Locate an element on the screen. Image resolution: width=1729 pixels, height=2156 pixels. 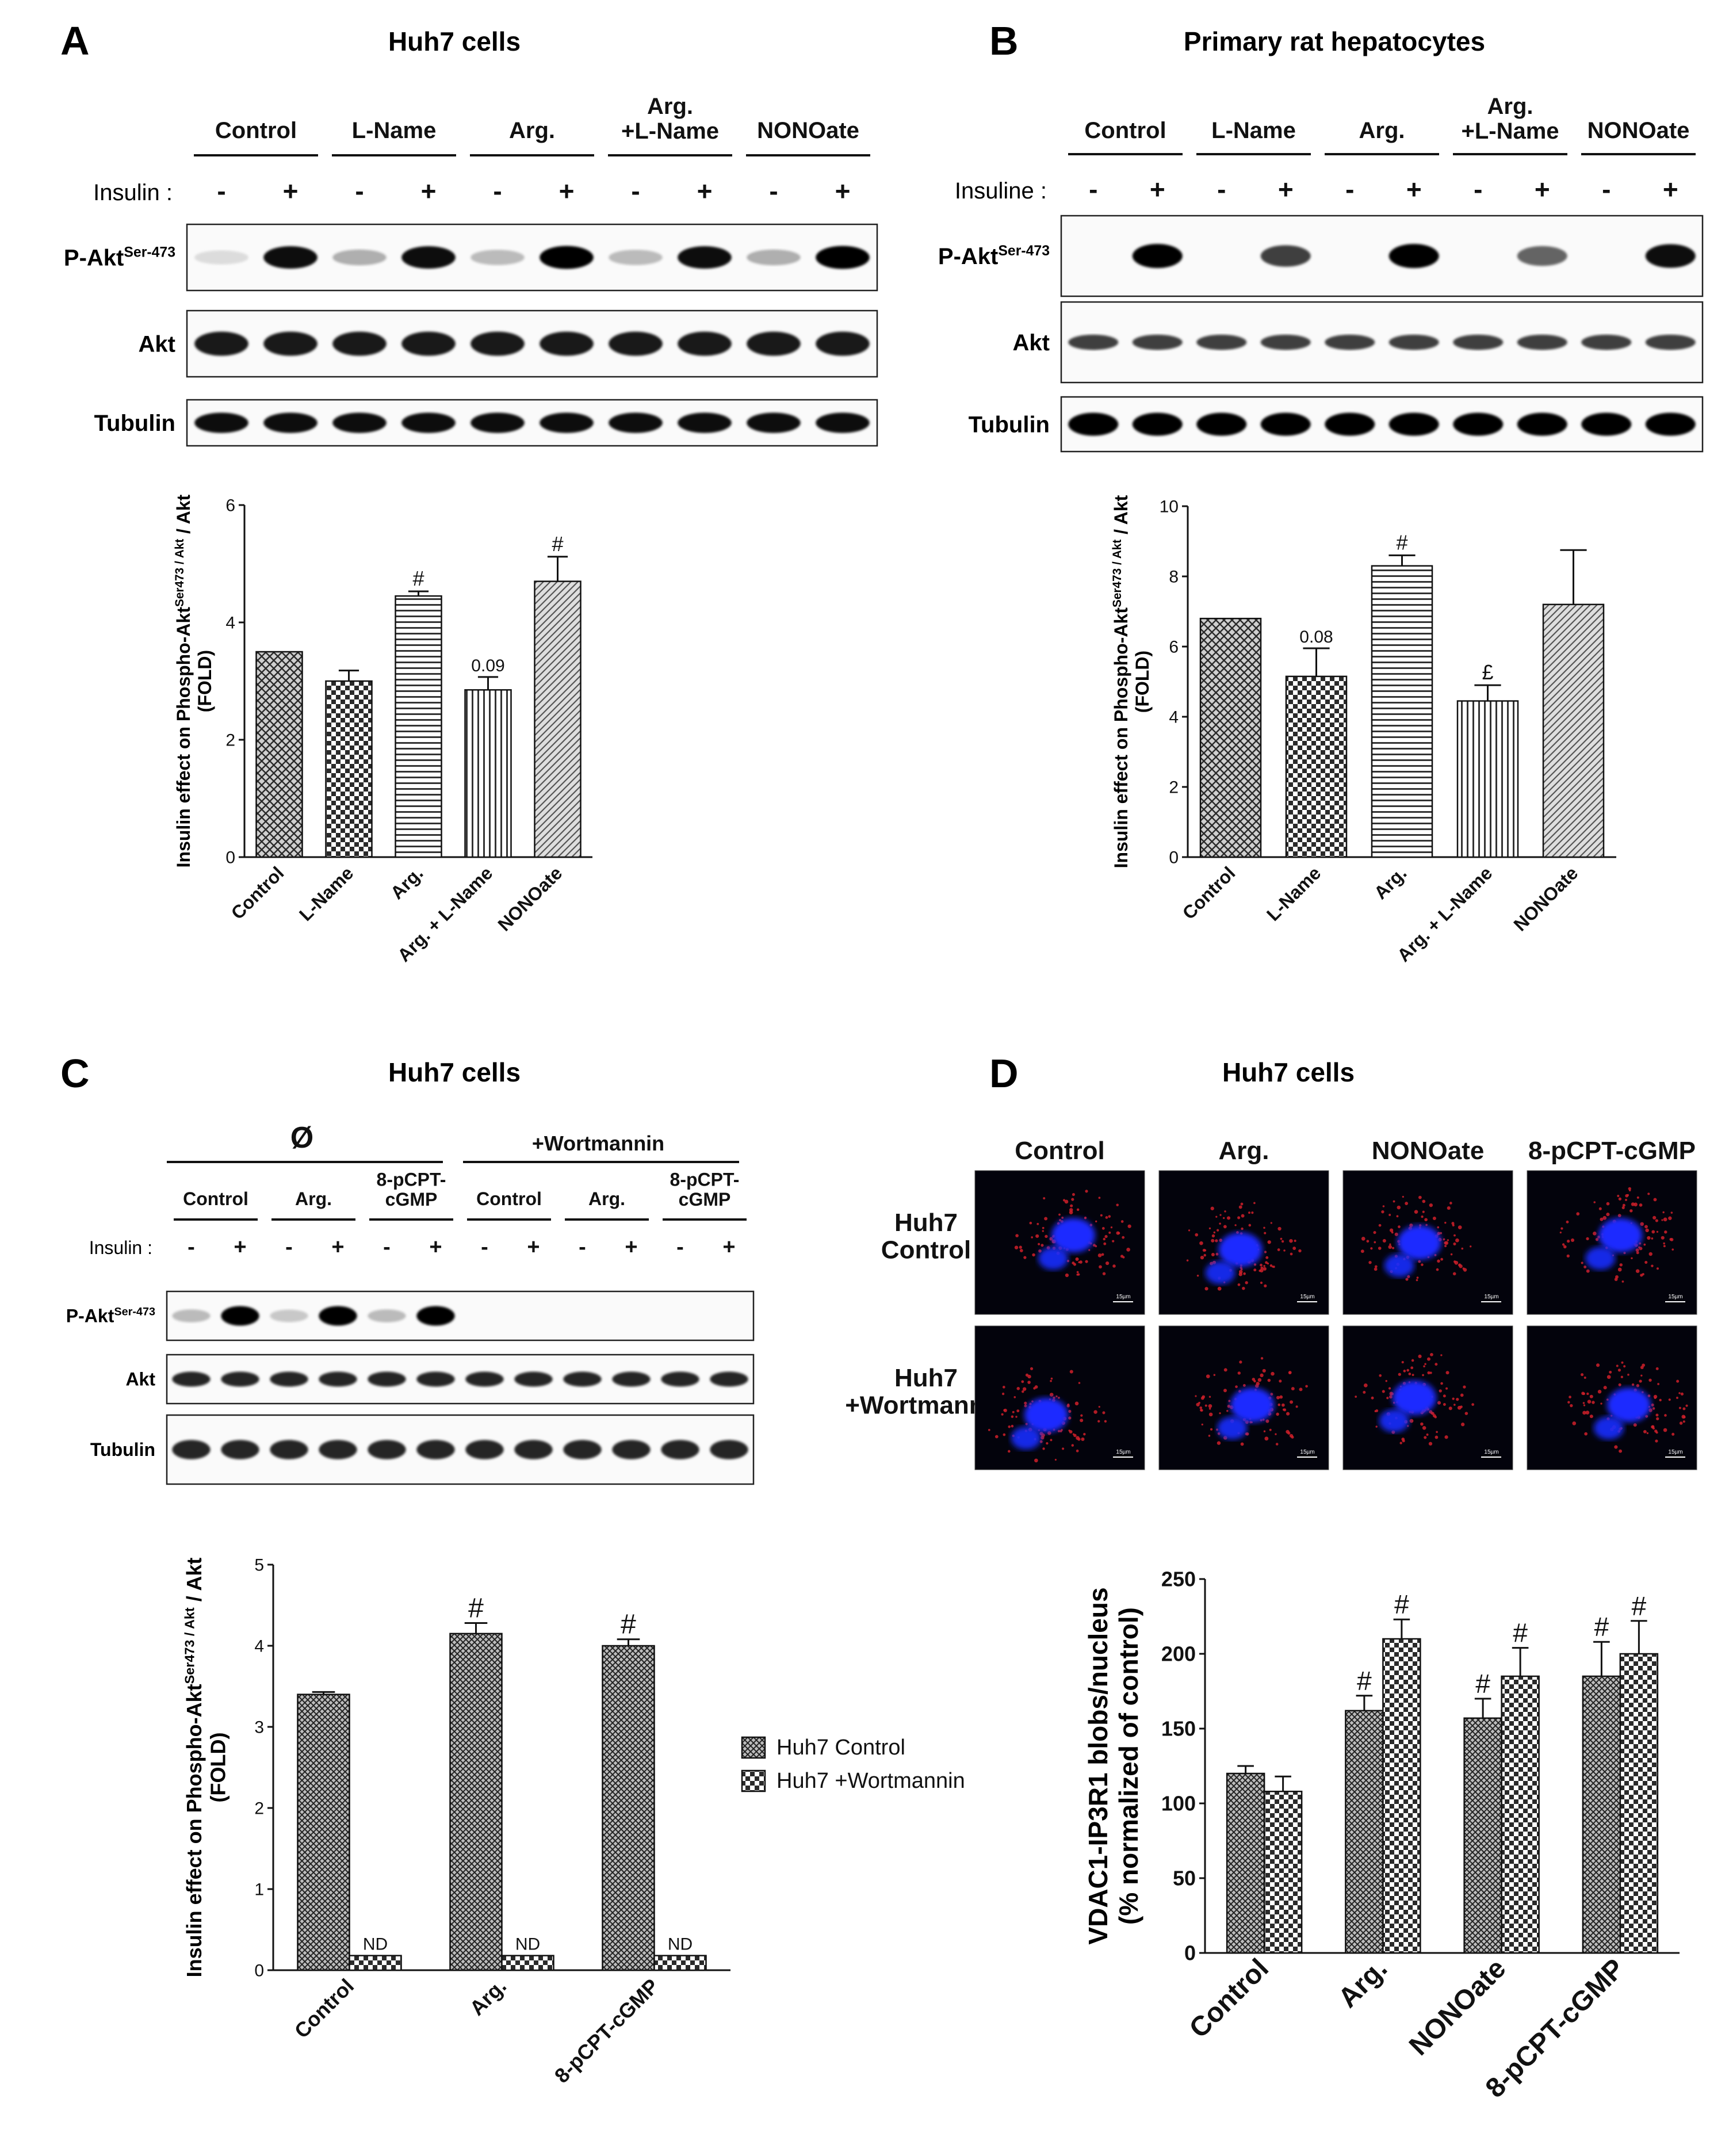
bar-annotation: ND is located at coordinates (527, 1944).